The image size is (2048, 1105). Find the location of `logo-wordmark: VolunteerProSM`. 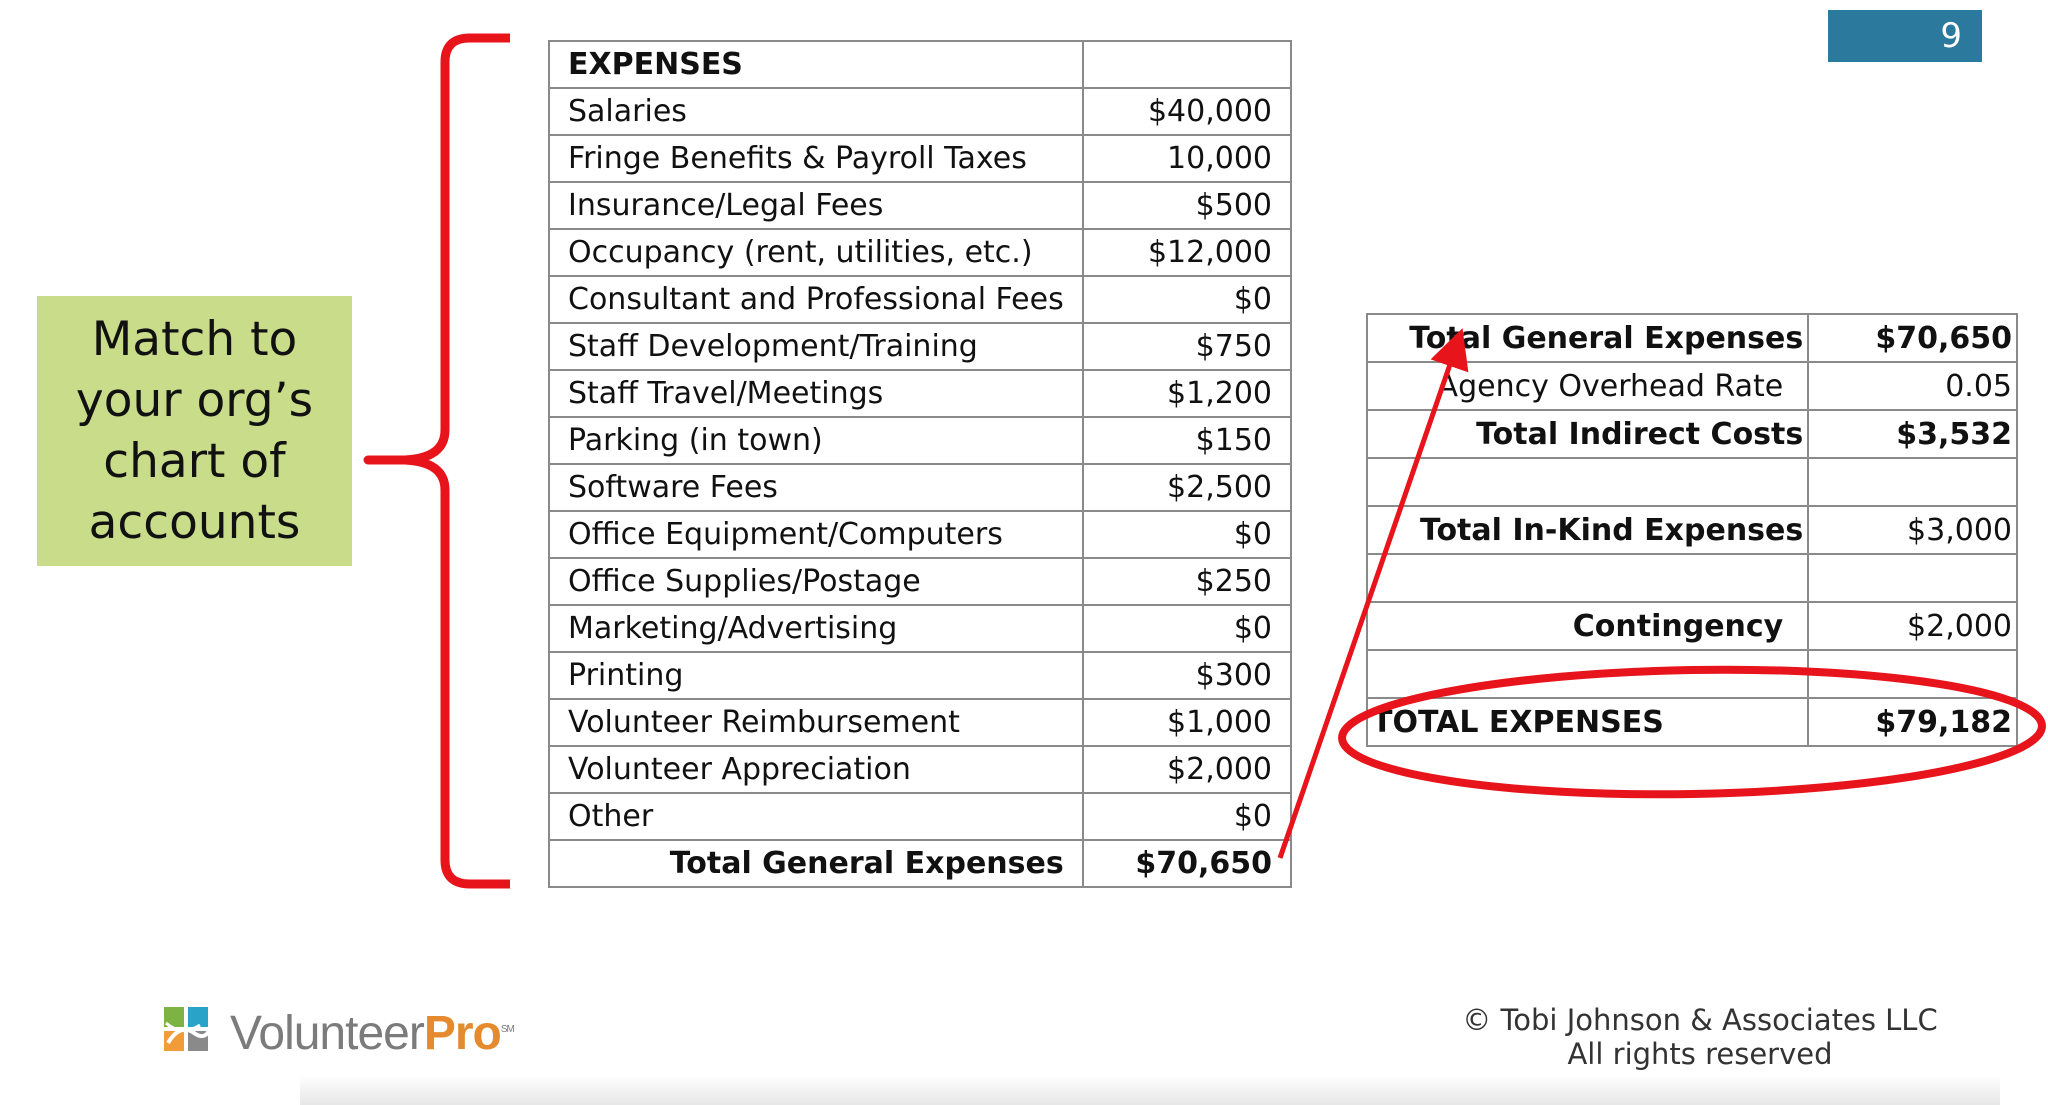

logo-wordmark: VolunteerProSM is located at coordinates (372, 1033).